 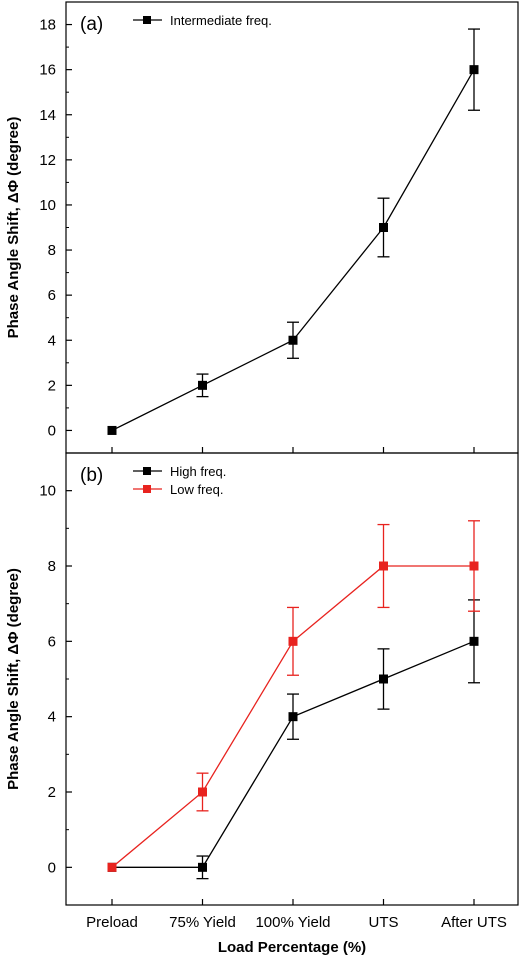 What do you see at coordinates (198, 471) in the screenshot?
I see `legend-label: High freq.` at bounding box center [198, 471].